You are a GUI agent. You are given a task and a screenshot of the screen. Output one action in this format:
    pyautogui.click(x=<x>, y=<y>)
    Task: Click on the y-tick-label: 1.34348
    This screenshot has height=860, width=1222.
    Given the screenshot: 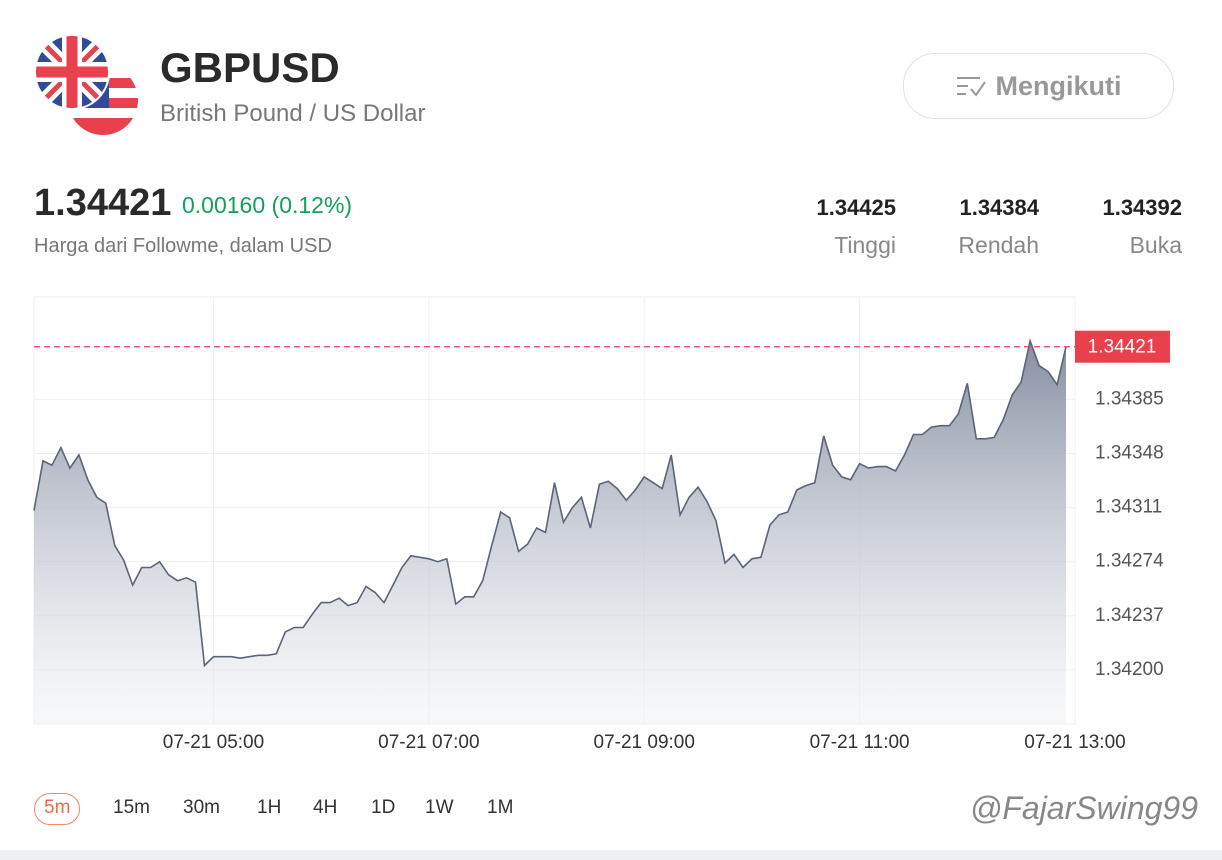 What is the action you would take?
    pyautogui.click(x=1129, y=452)
    